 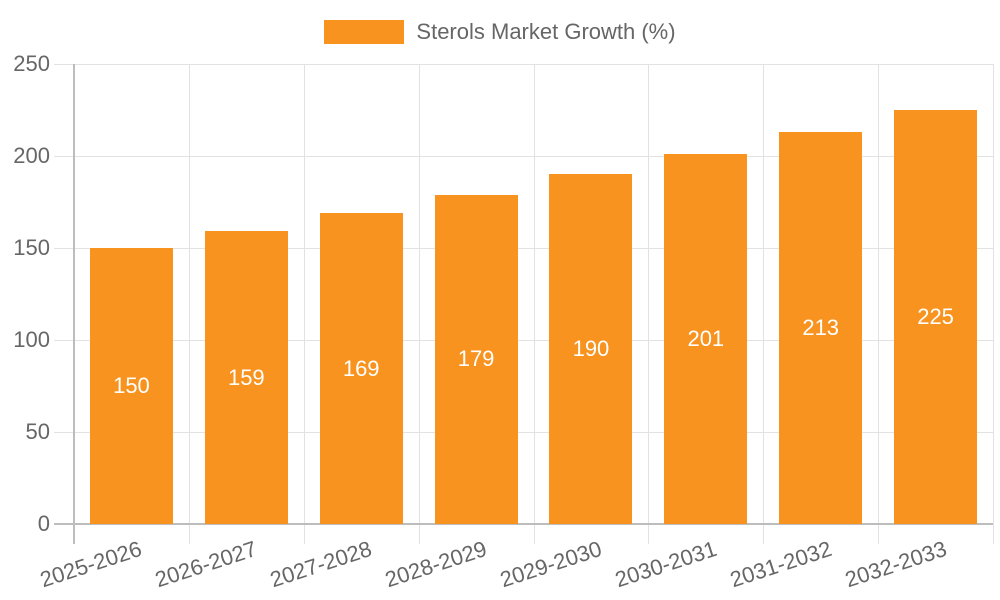 I want to click on bar-2032-2033, so click(x=936, y=317).